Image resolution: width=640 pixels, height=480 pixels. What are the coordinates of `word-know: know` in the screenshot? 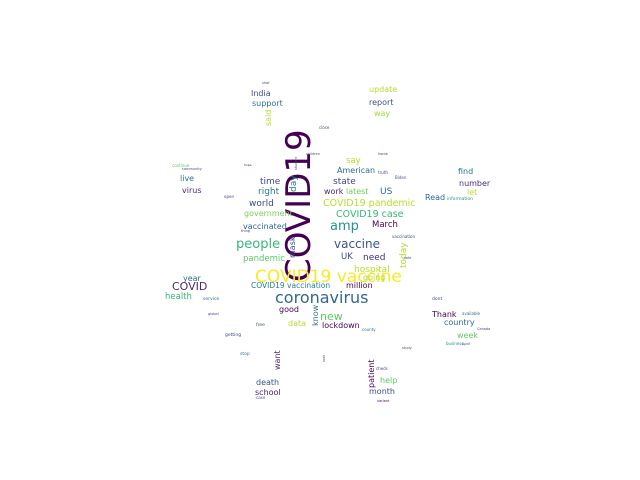 It's located at (315, 315).